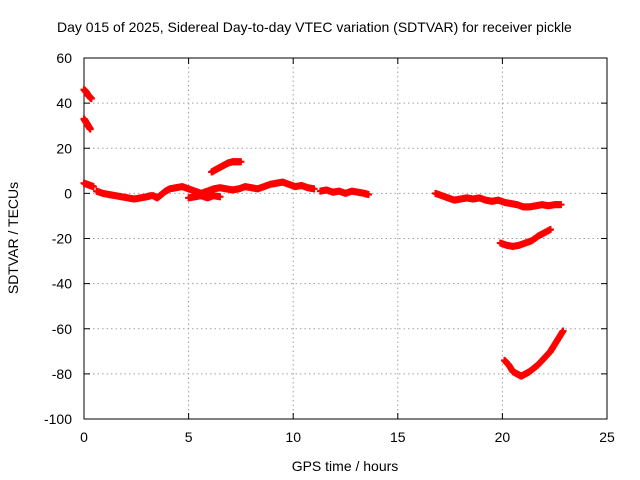  What do you see at coordinates (68, 193) in the screenshot?
I see `y-tick-label: 0` at bounding box center [68, 193].